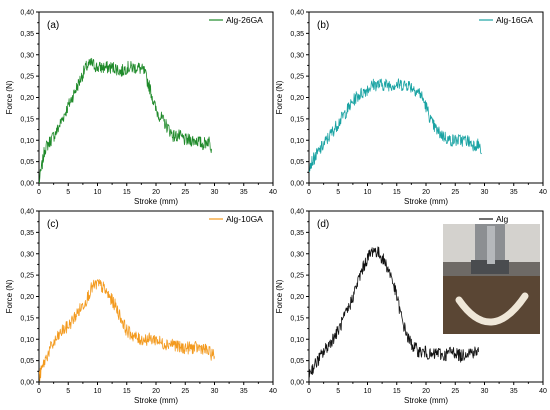 Image resolution: width=550 pixels, height=410 pixels. I want to click on panel-label: (c), so click(53, 224).